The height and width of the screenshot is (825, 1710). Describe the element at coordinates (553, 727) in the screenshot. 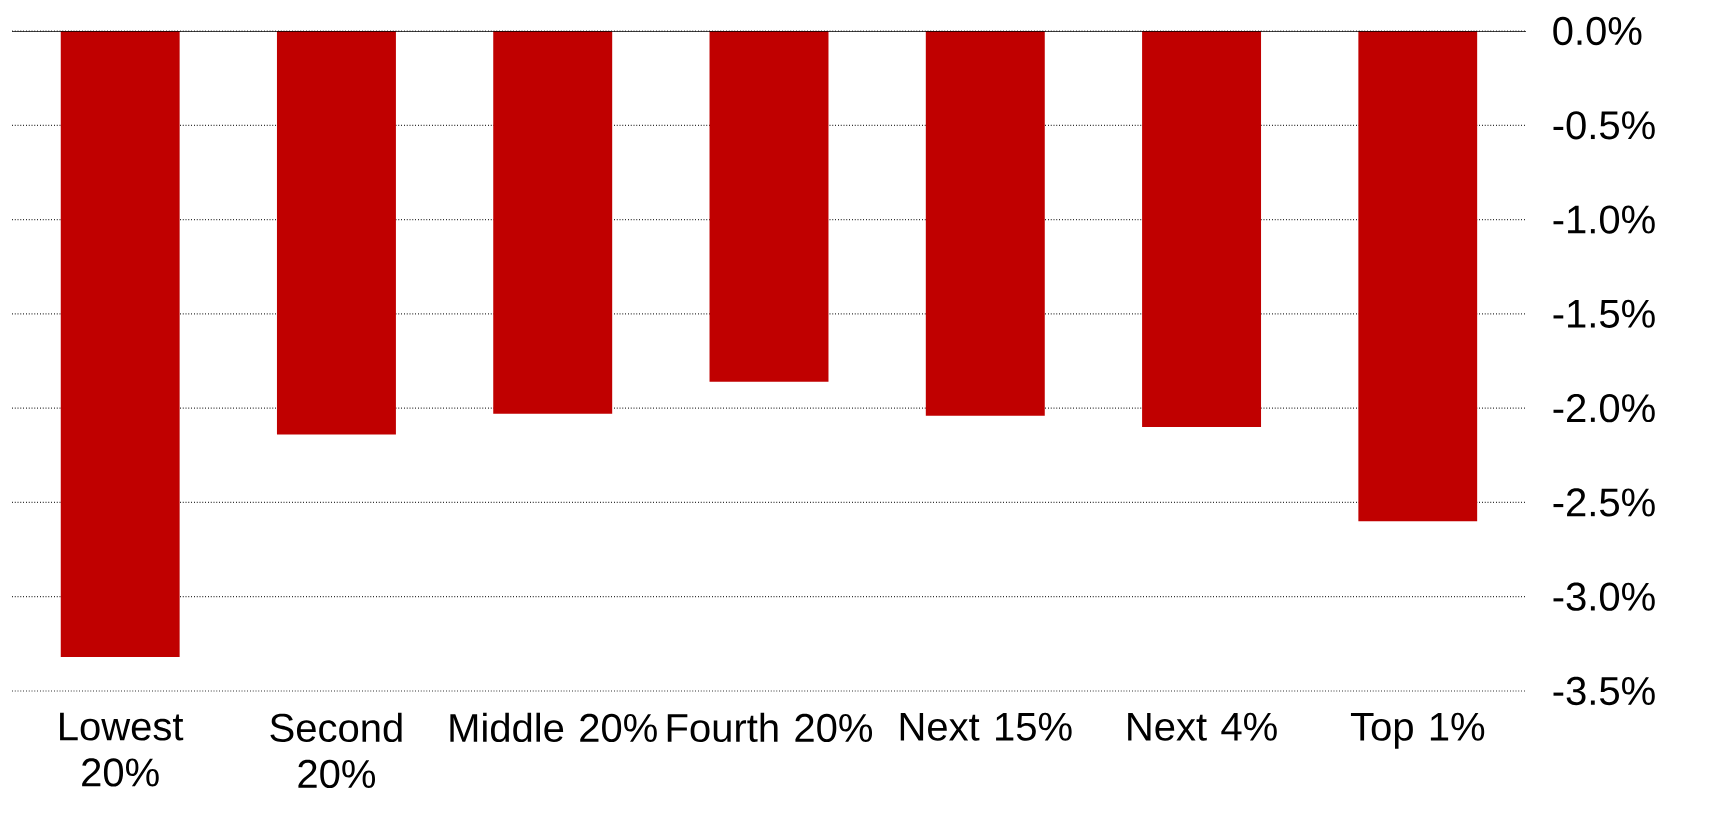

I see `x-tick-label: Middle 20%` at that location.